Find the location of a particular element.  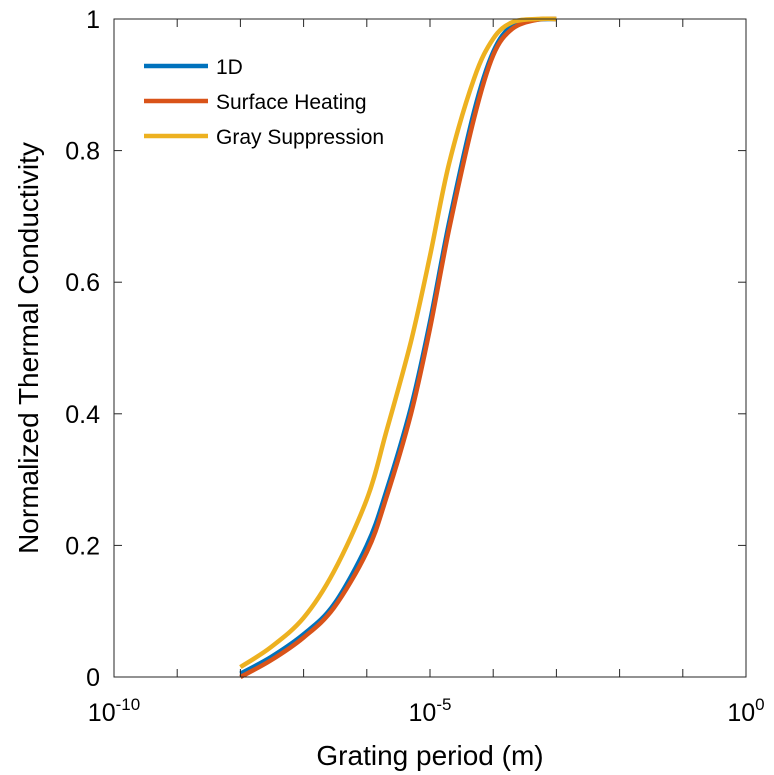

x-tick-label: 10⁻⁵ is located at coordinates (430, 711).